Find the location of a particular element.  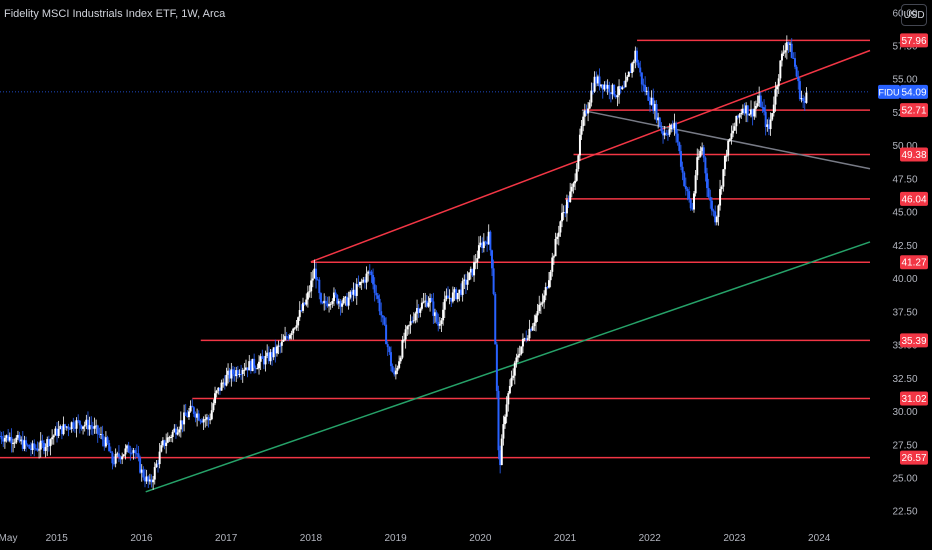

time-tick-label: 2020 is located at coordinates (480, 538).